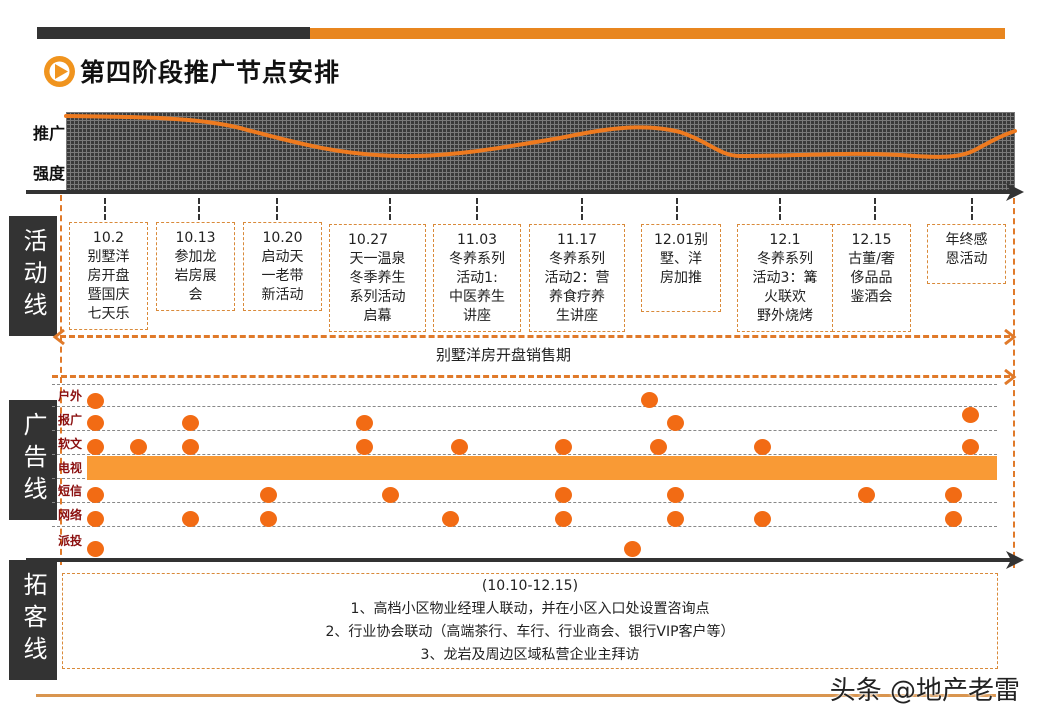 Image resolution: width=1040 pixels, height=720 pixels. Describe the element at coordinates (282, 276) in the screenshot. I see `activity-description: 启动天 一老带 新活动` at that location.